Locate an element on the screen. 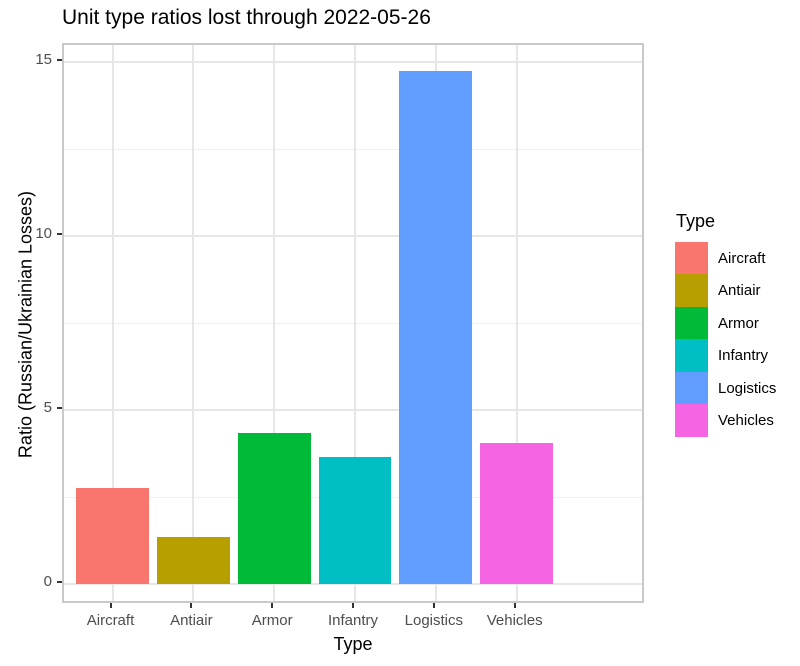 The width and height of the screenshot is (800, 666). legend-swatch-aircraft is located at coordinates (691, 258).